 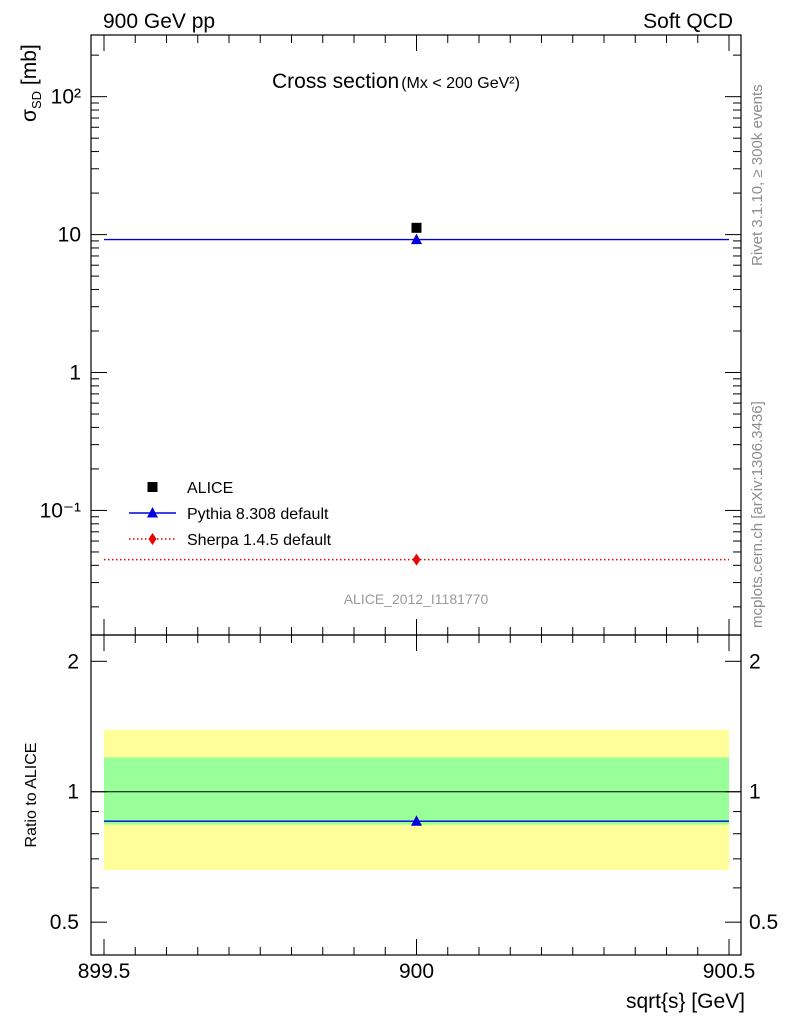 What do you see at coordinates (66, 97) in the screenshot?
I see `main-y-tick-label: 10²` at bounding box center [66, 97].